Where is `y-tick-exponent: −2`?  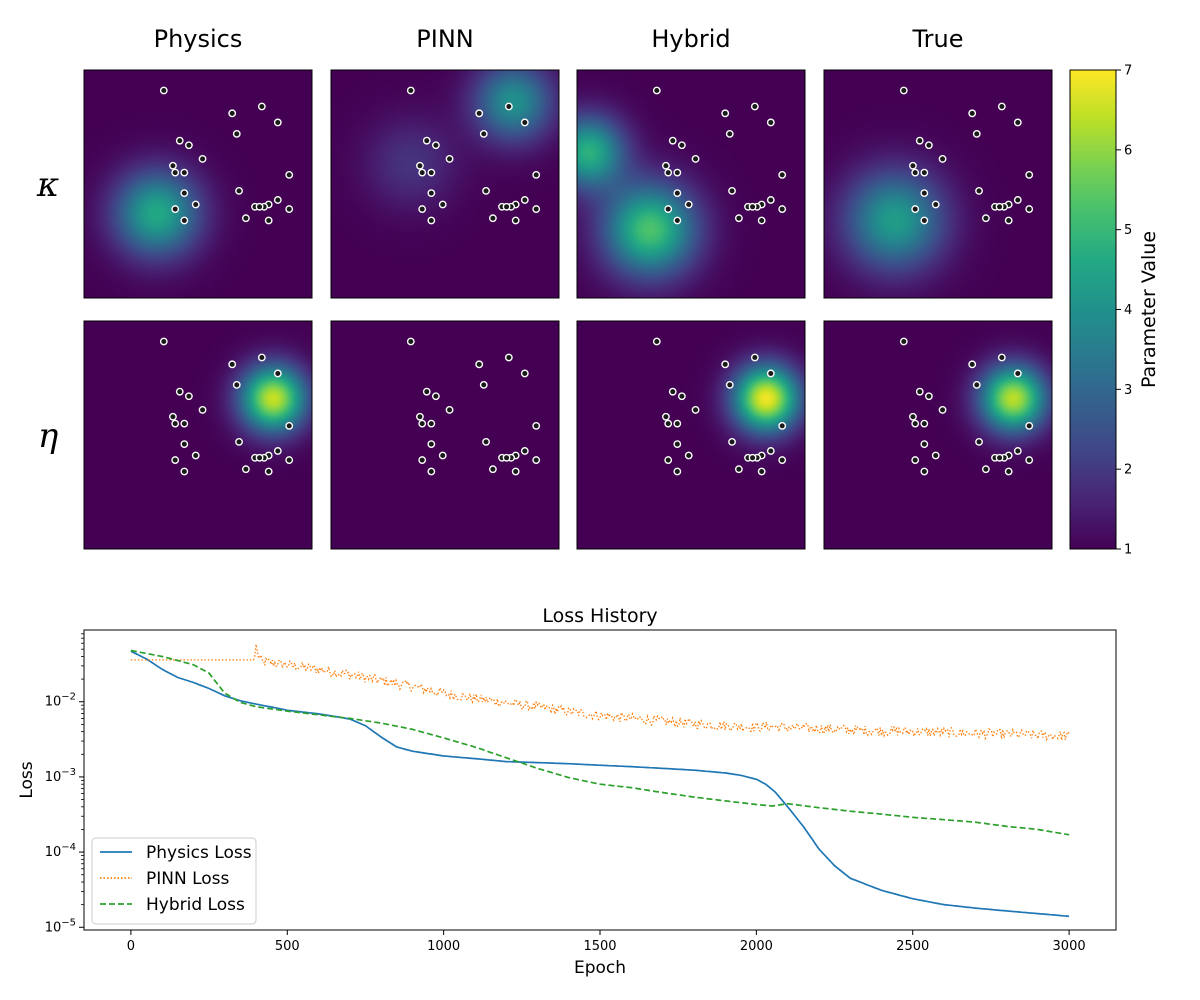 y-tick-exponent: −2 is located at coordinates (68, 697).